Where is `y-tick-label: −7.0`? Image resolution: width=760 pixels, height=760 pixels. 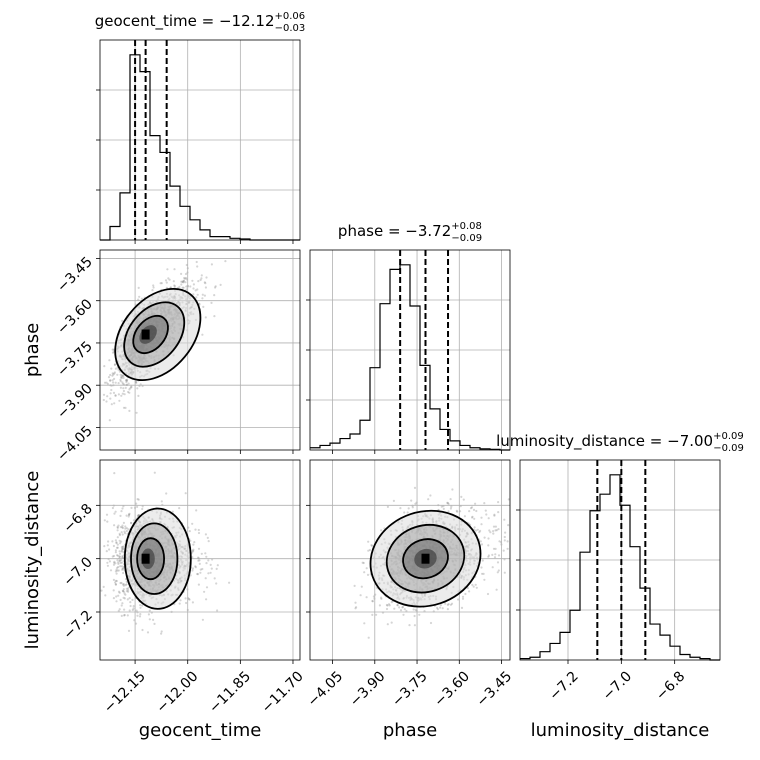
y-tick-label: −7.0 is located at coordinates (77, 571).